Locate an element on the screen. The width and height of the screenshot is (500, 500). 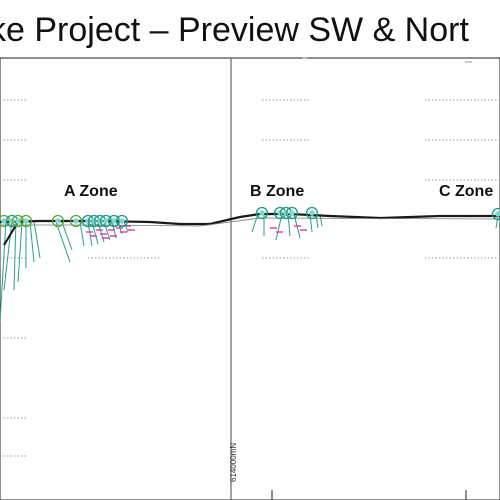
zone-label-c: C Zone is located at coordinates (466, 191).